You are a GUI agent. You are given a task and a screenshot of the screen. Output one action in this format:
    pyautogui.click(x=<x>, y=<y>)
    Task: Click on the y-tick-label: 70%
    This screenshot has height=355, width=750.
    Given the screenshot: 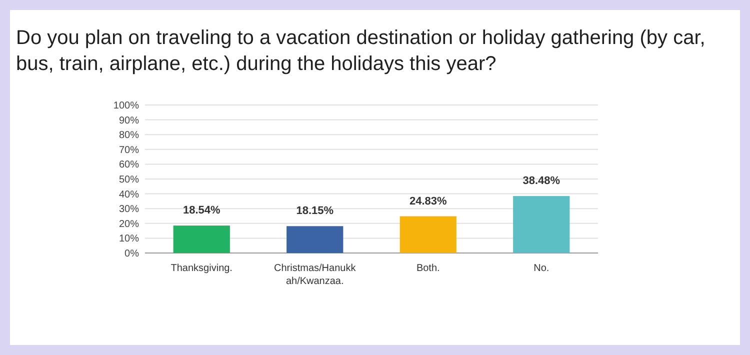 What is the action you would take?
    pyautogui.click(x=129, y=150)
    